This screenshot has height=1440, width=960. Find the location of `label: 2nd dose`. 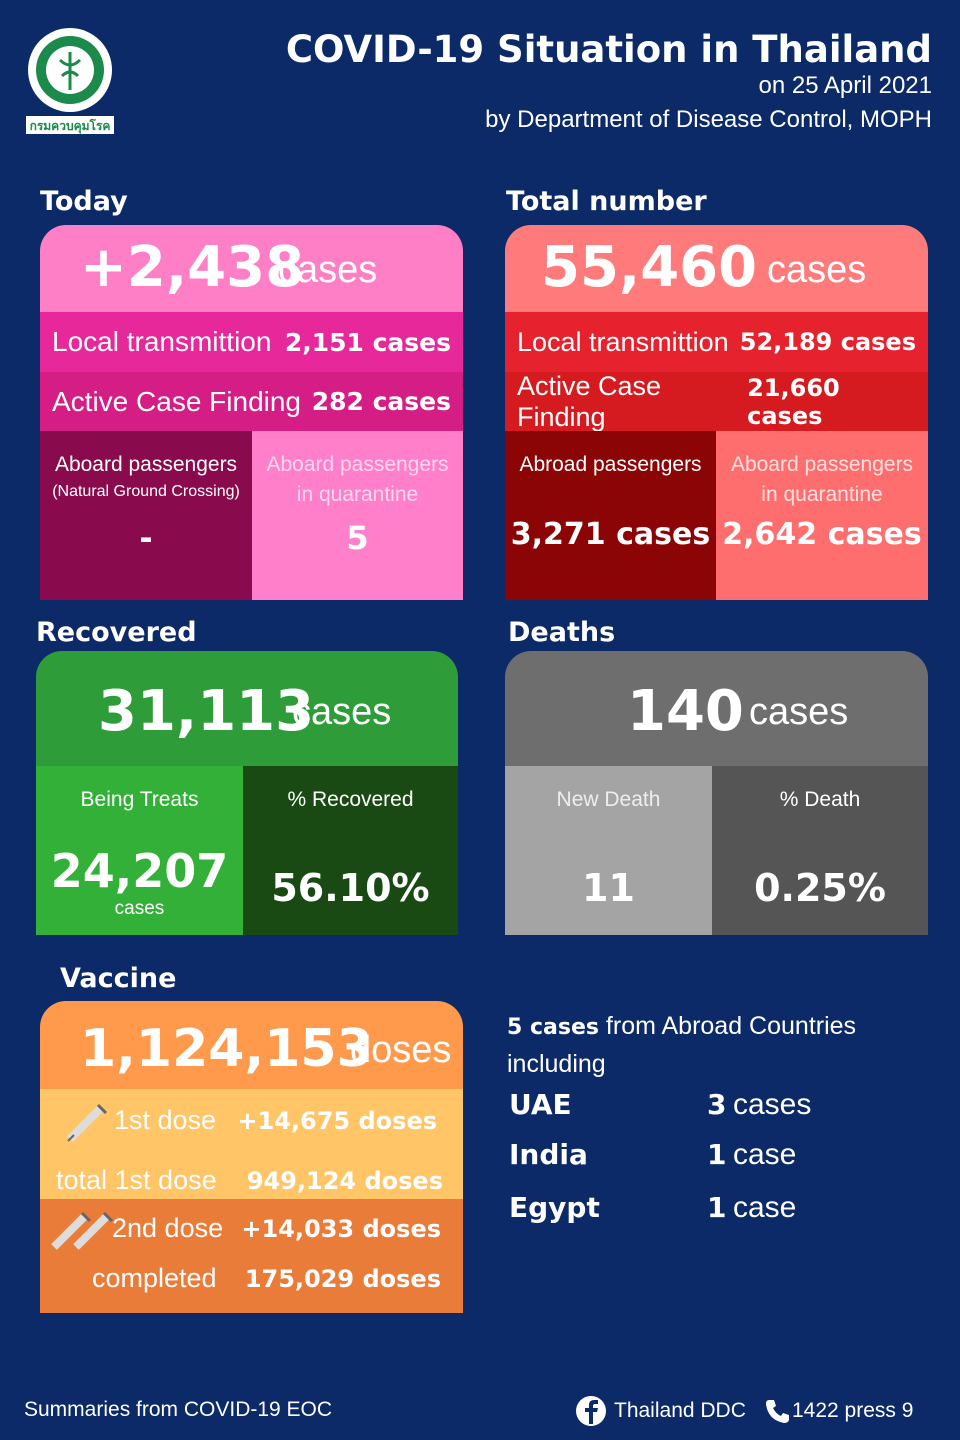

label: 2nd dose is located at coordinates (168, 1228).